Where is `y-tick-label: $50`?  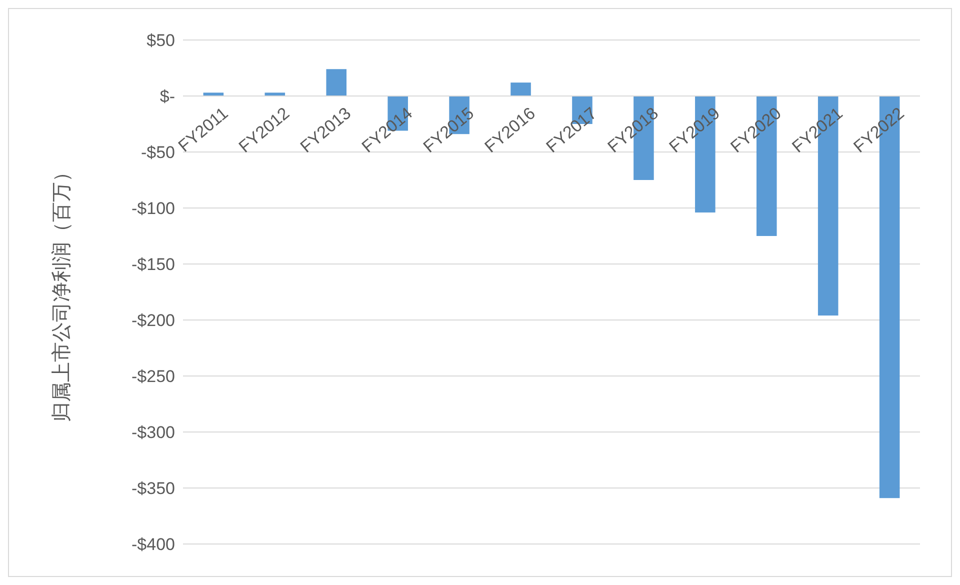
y-tick-label: $50 is located at coordinates (160, 40).